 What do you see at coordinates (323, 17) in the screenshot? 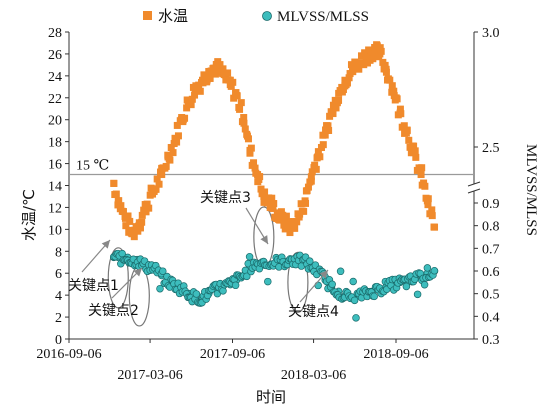
I see `legend-label-mlvss-mlss: MLVSS/MLSS` at bounding box center [323, 17].